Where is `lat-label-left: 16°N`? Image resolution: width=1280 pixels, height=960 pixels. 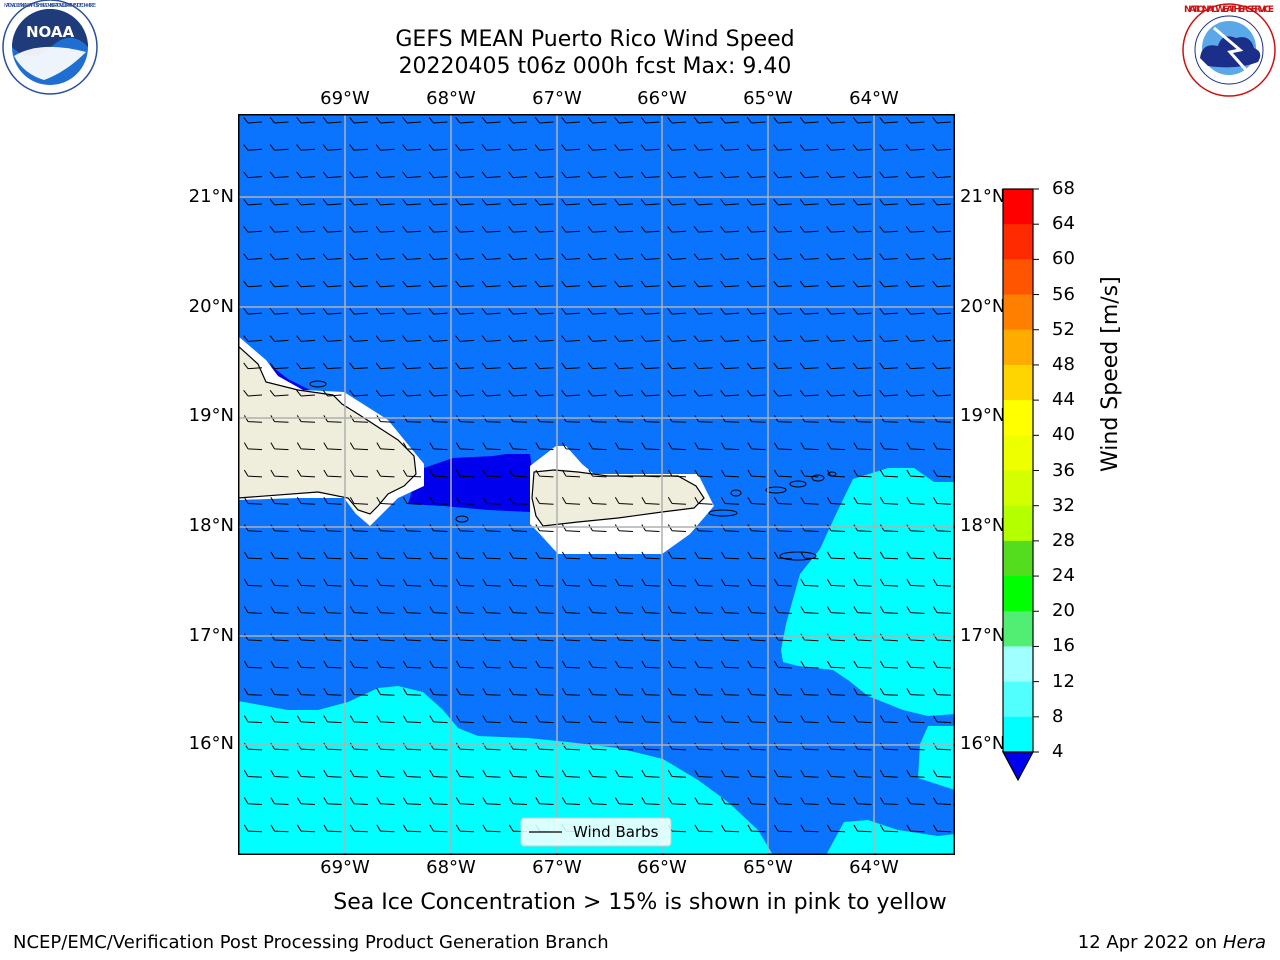
lat-label-left: 16°N is located at coordinates (211, 743).